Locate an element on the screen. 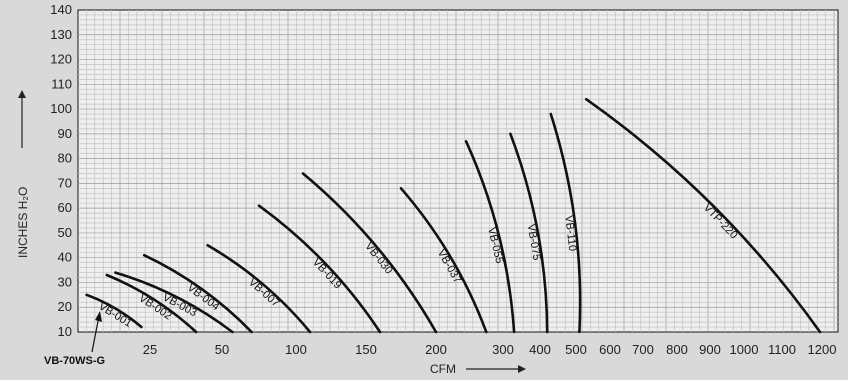  y-axis-title: INCHES H₂O is located at coordinates (23, 222).